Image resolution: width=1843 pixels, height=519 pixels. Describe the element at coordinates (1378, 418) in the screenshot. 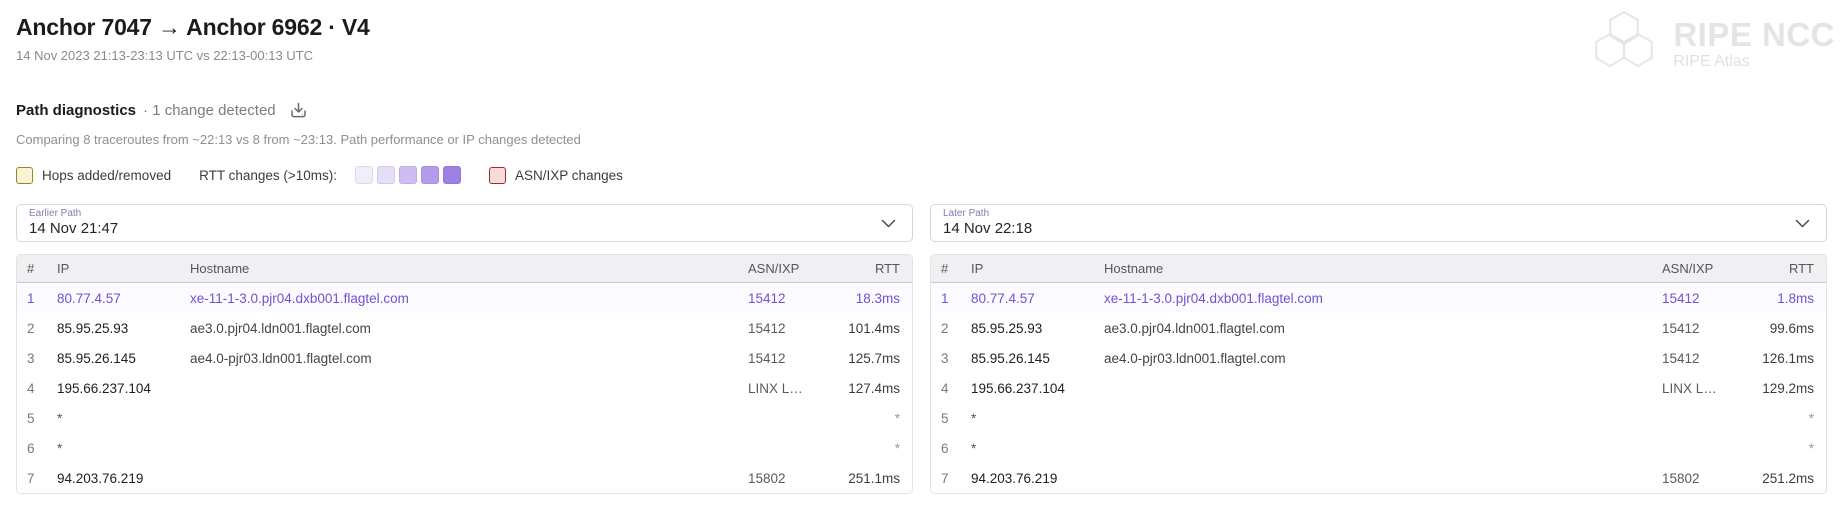

I see `hop-row: 5 * *` at that location.